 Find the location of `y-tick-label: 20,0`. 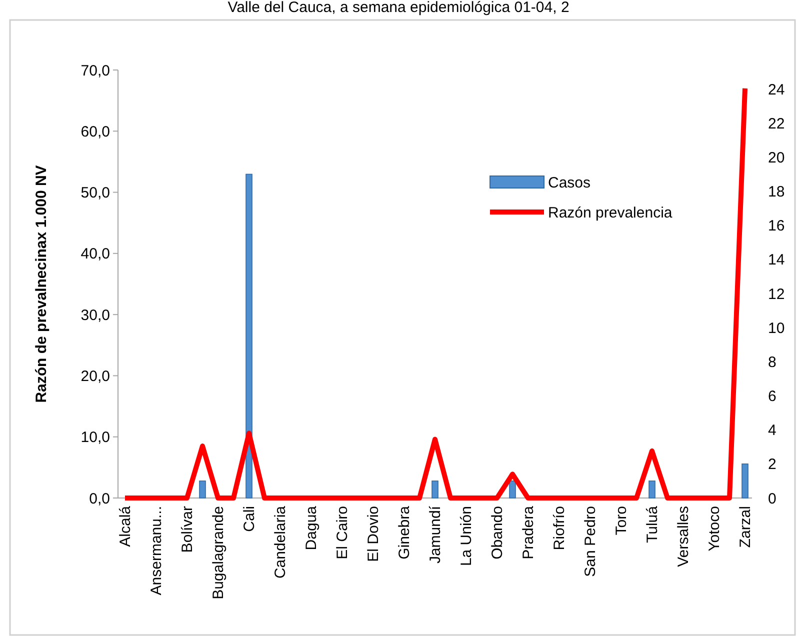

y-tick-label: 20,0 is located at coordinates (95, 376).